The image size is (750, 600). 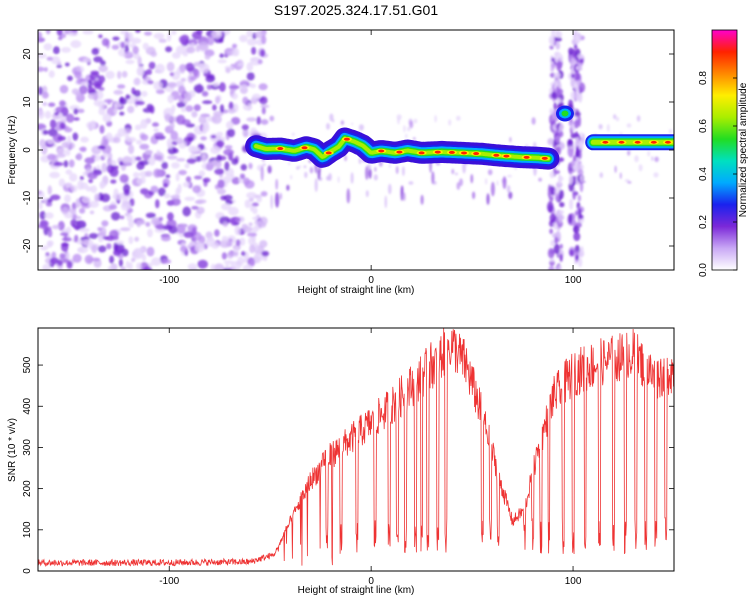 What do you see at coordinates (565, 113) in the screenshot?
I see `burst-inner` at bounding box center [565, 113].